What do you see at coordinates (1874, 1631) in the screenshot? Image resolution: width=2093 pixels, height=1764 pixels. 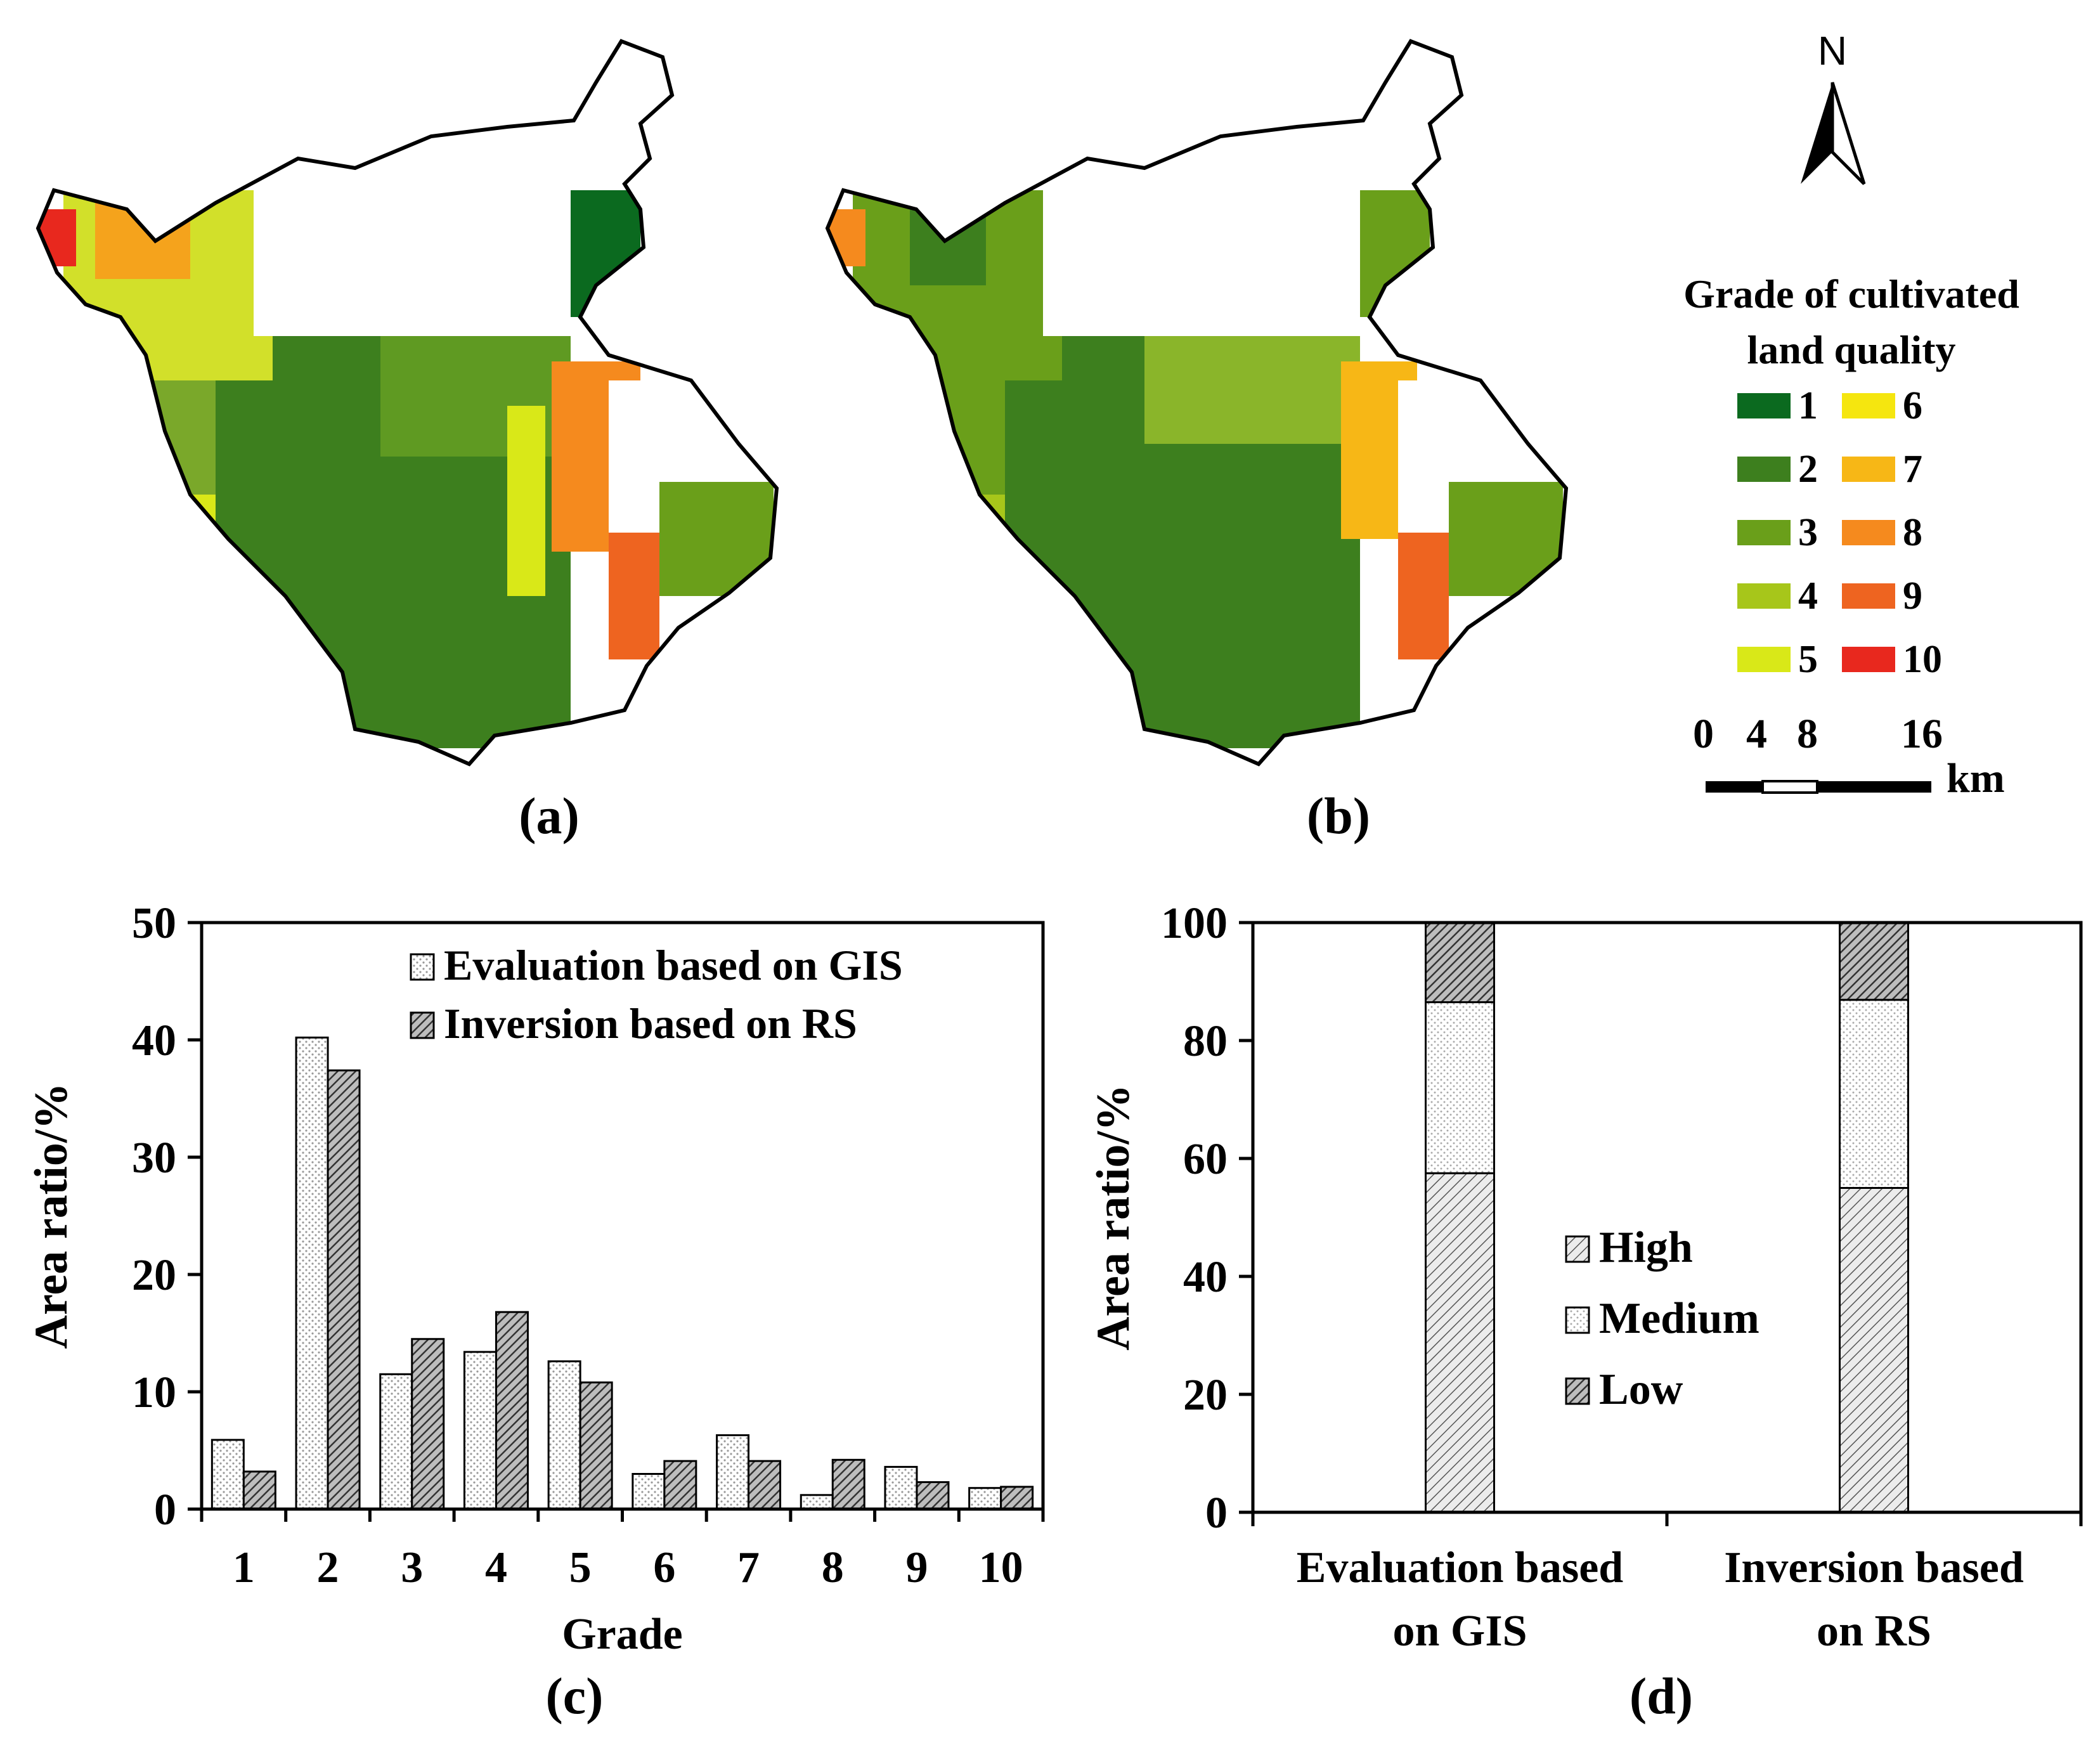 I see `x-tick-label: on RS` at bounding box center [1874, 1631].